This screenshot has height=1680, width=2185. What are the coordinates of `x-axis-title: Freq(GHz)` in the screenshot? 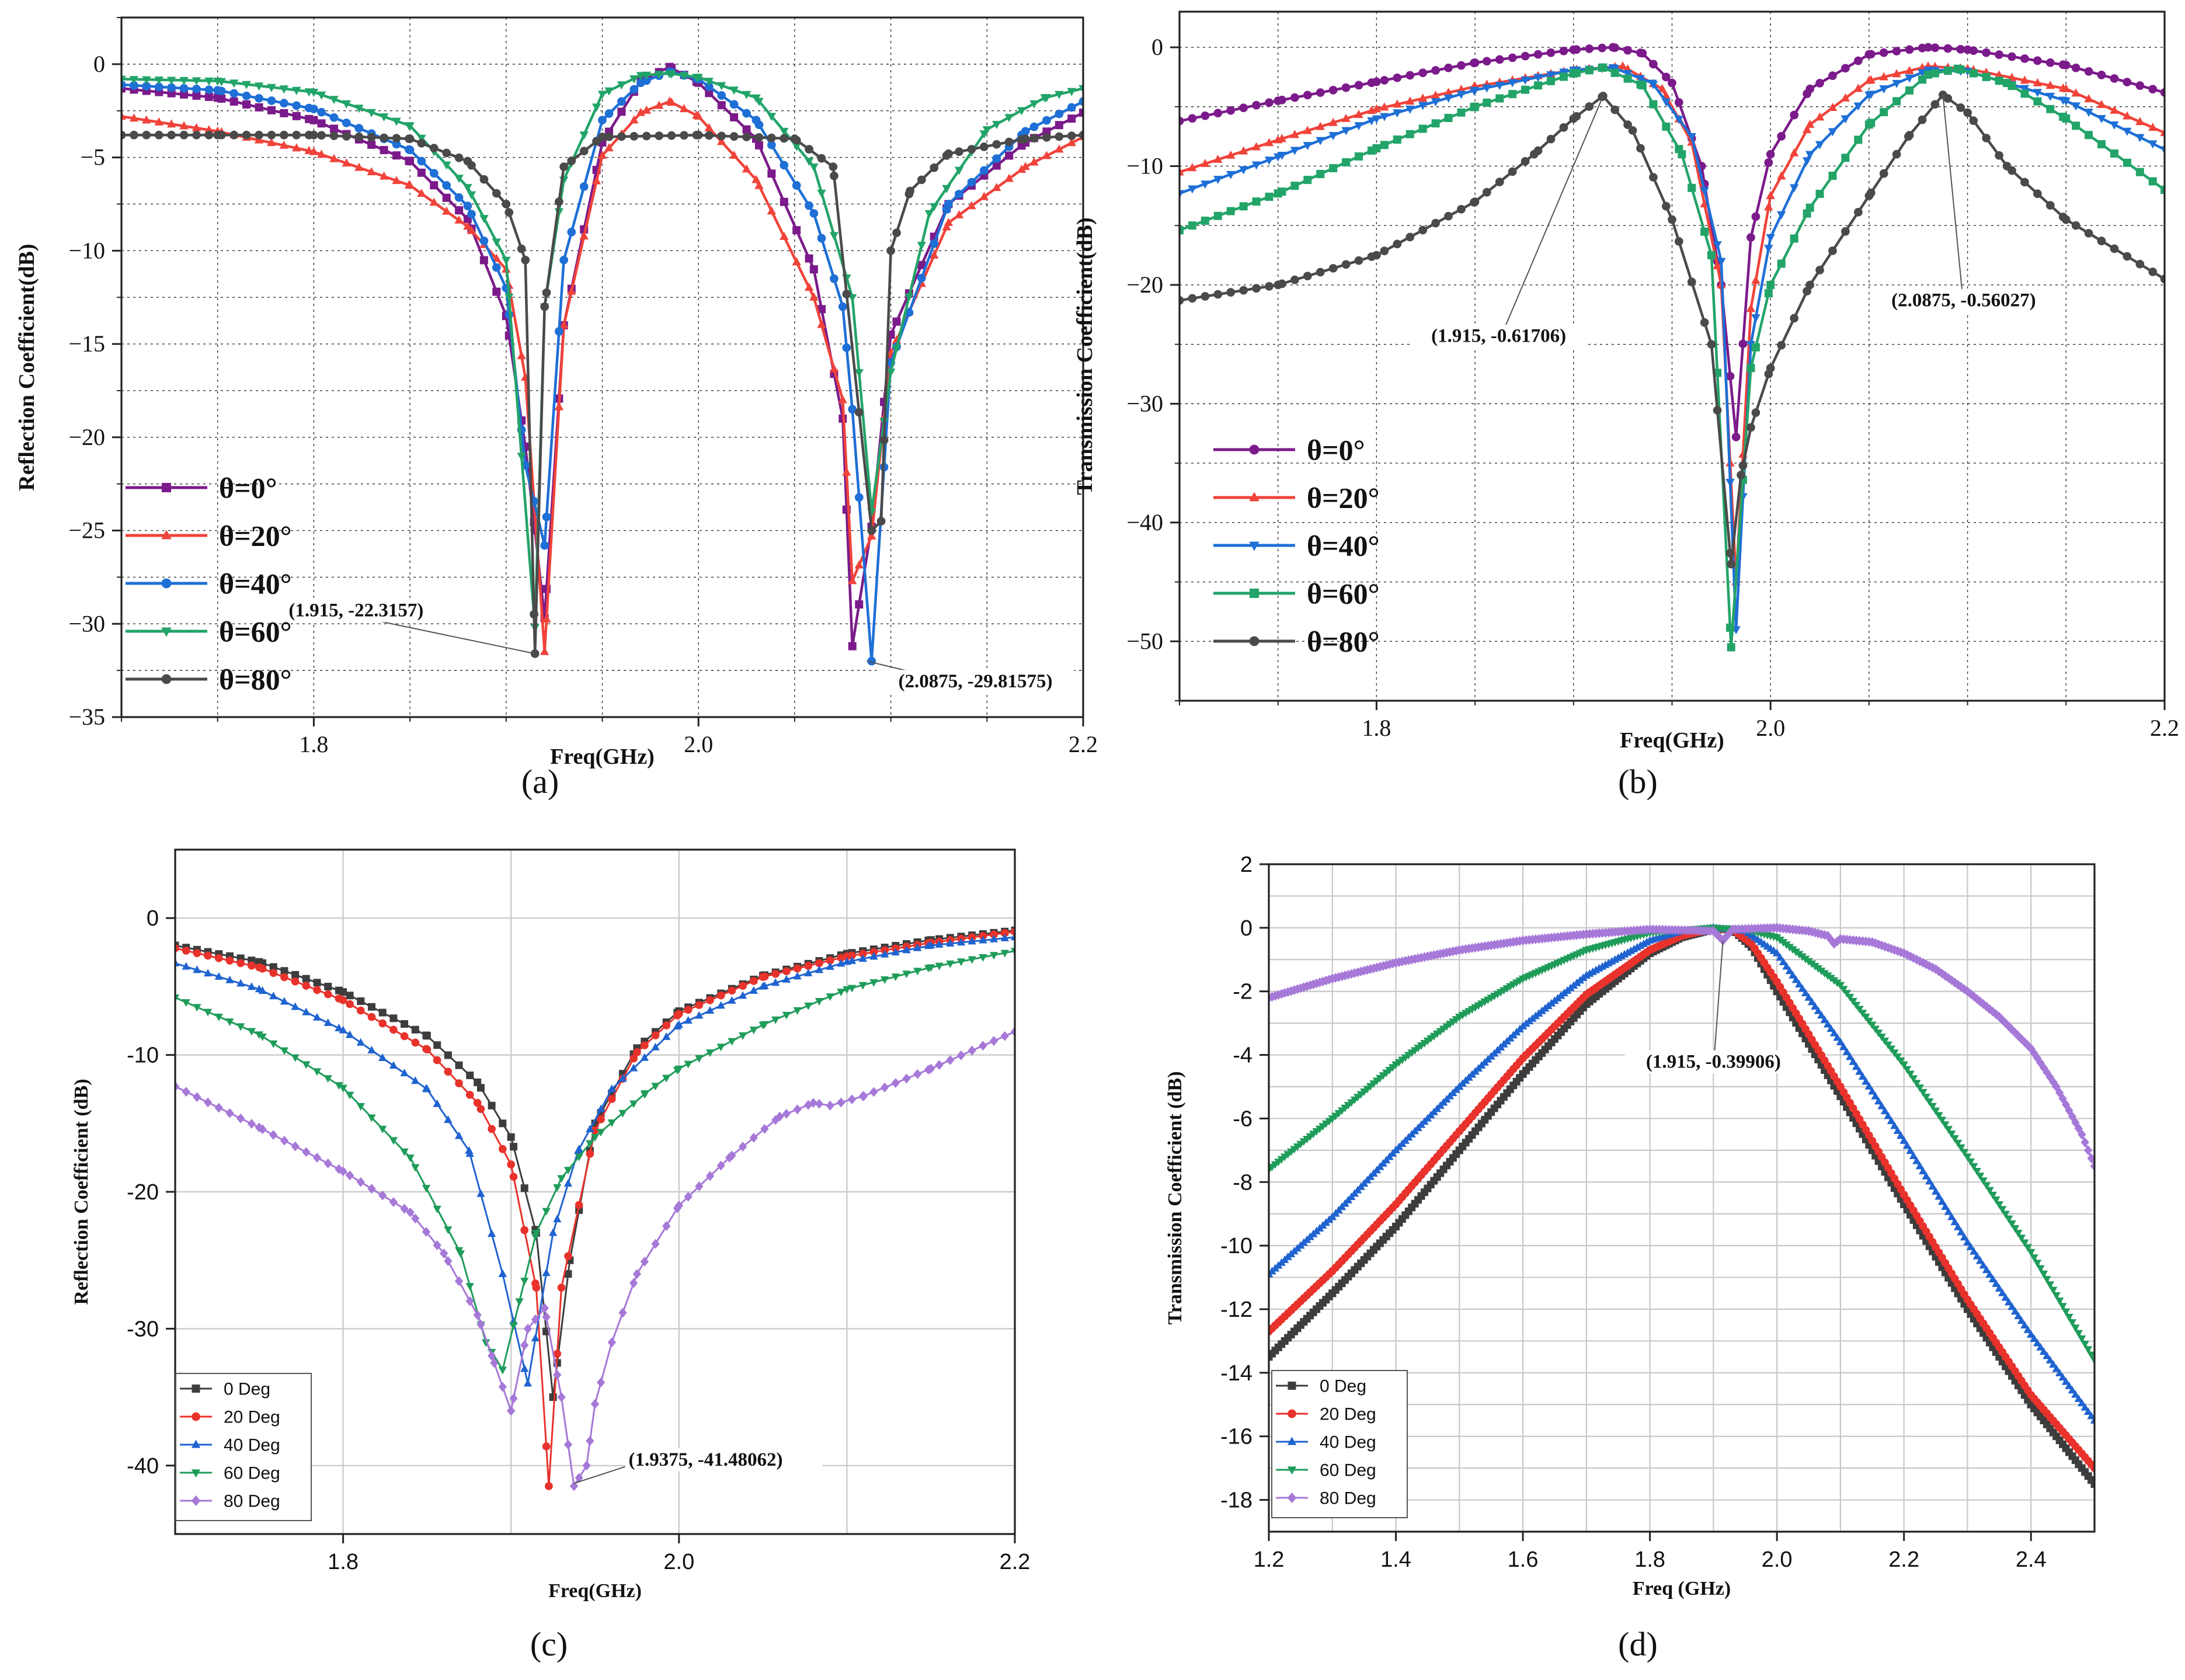 It's located at (595, 1591).